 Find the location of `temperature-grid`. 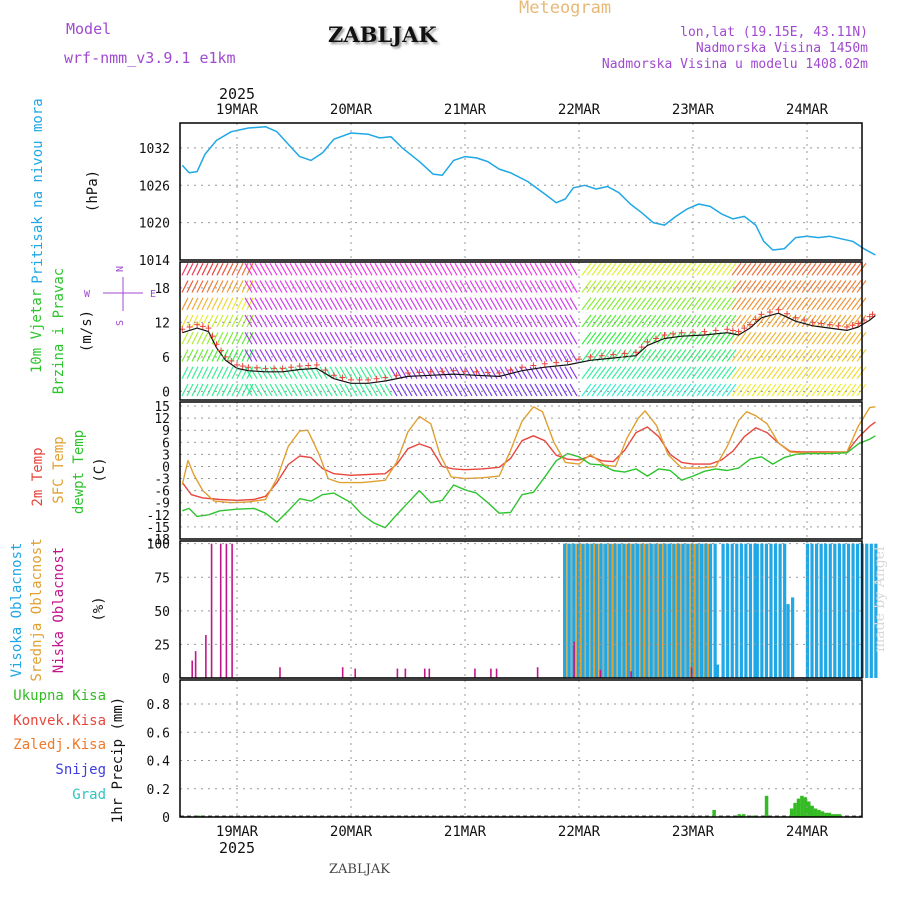

temperature-grid is located at coordinates (521, 470).